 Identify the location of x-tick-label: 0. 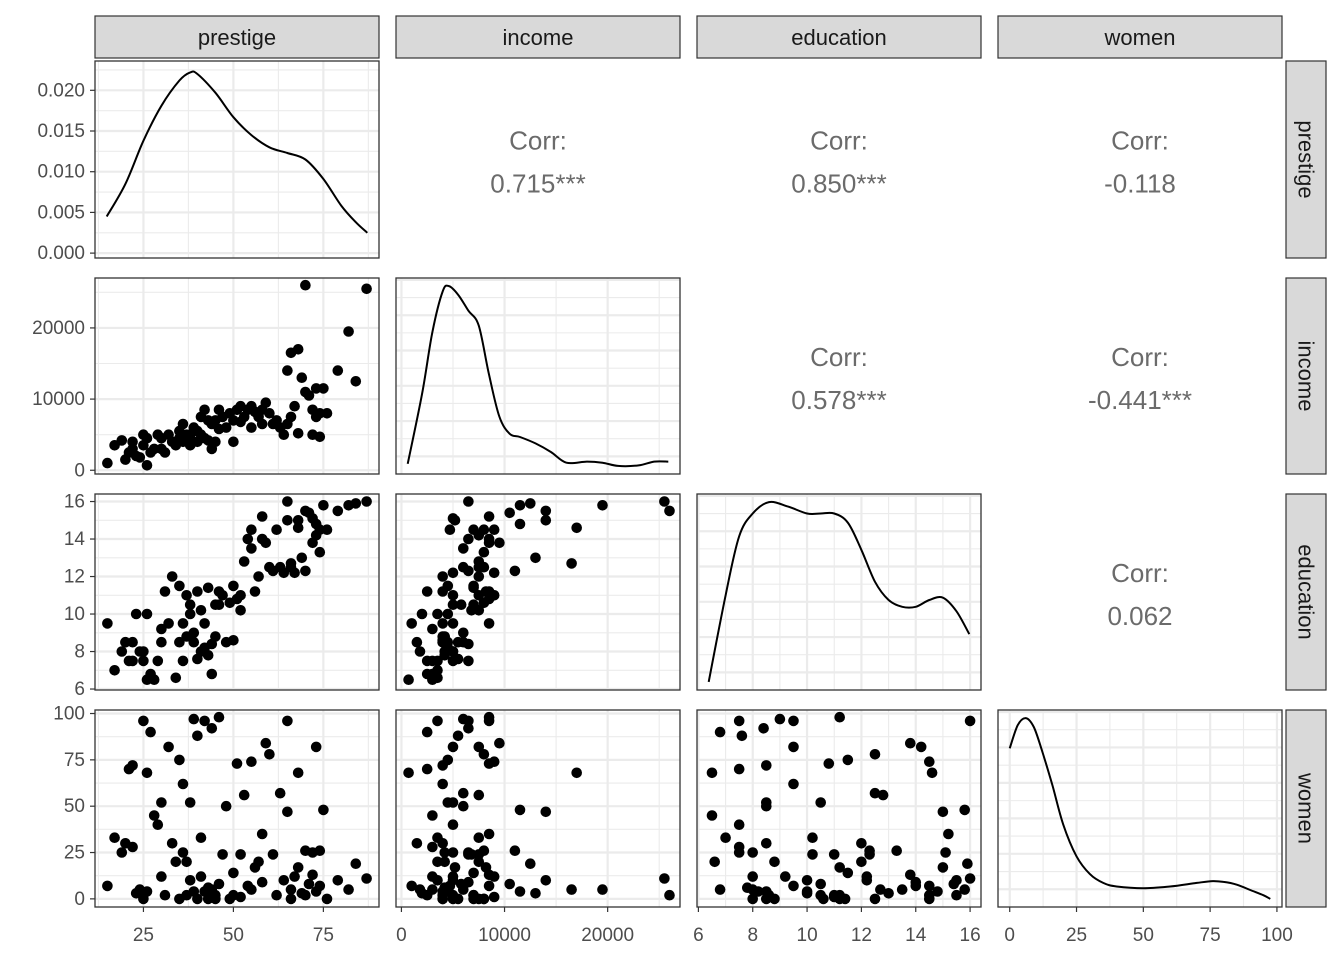
(1009, 935).